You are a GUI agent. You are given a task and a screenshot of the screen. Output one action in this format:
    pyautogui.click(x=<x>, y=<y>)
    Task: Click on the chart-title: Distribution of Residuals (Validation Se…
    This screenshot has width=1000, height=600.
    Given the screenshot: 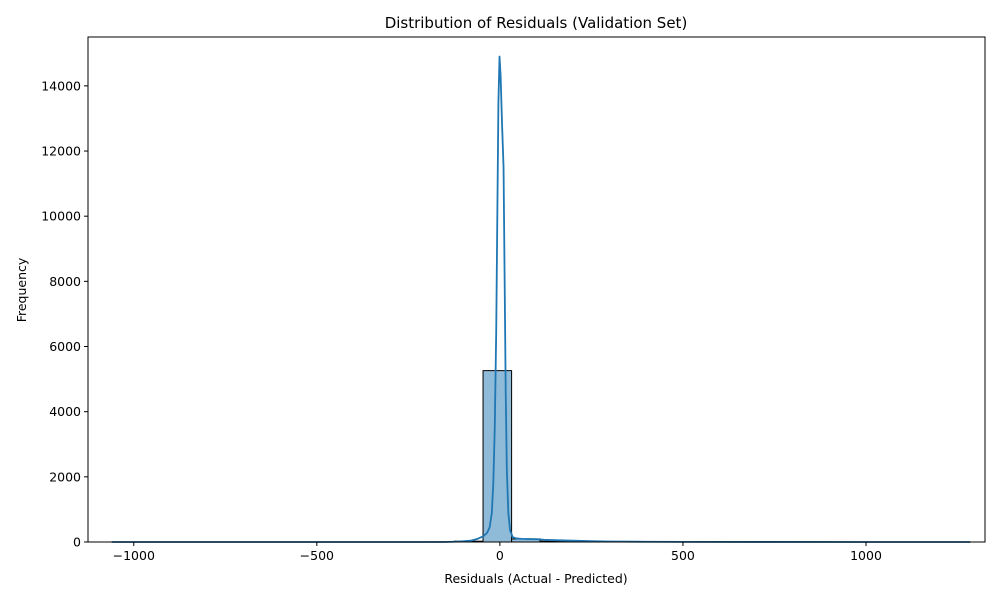 What is the action you would take?
    pyautogui.click(x=536, y=23)
    